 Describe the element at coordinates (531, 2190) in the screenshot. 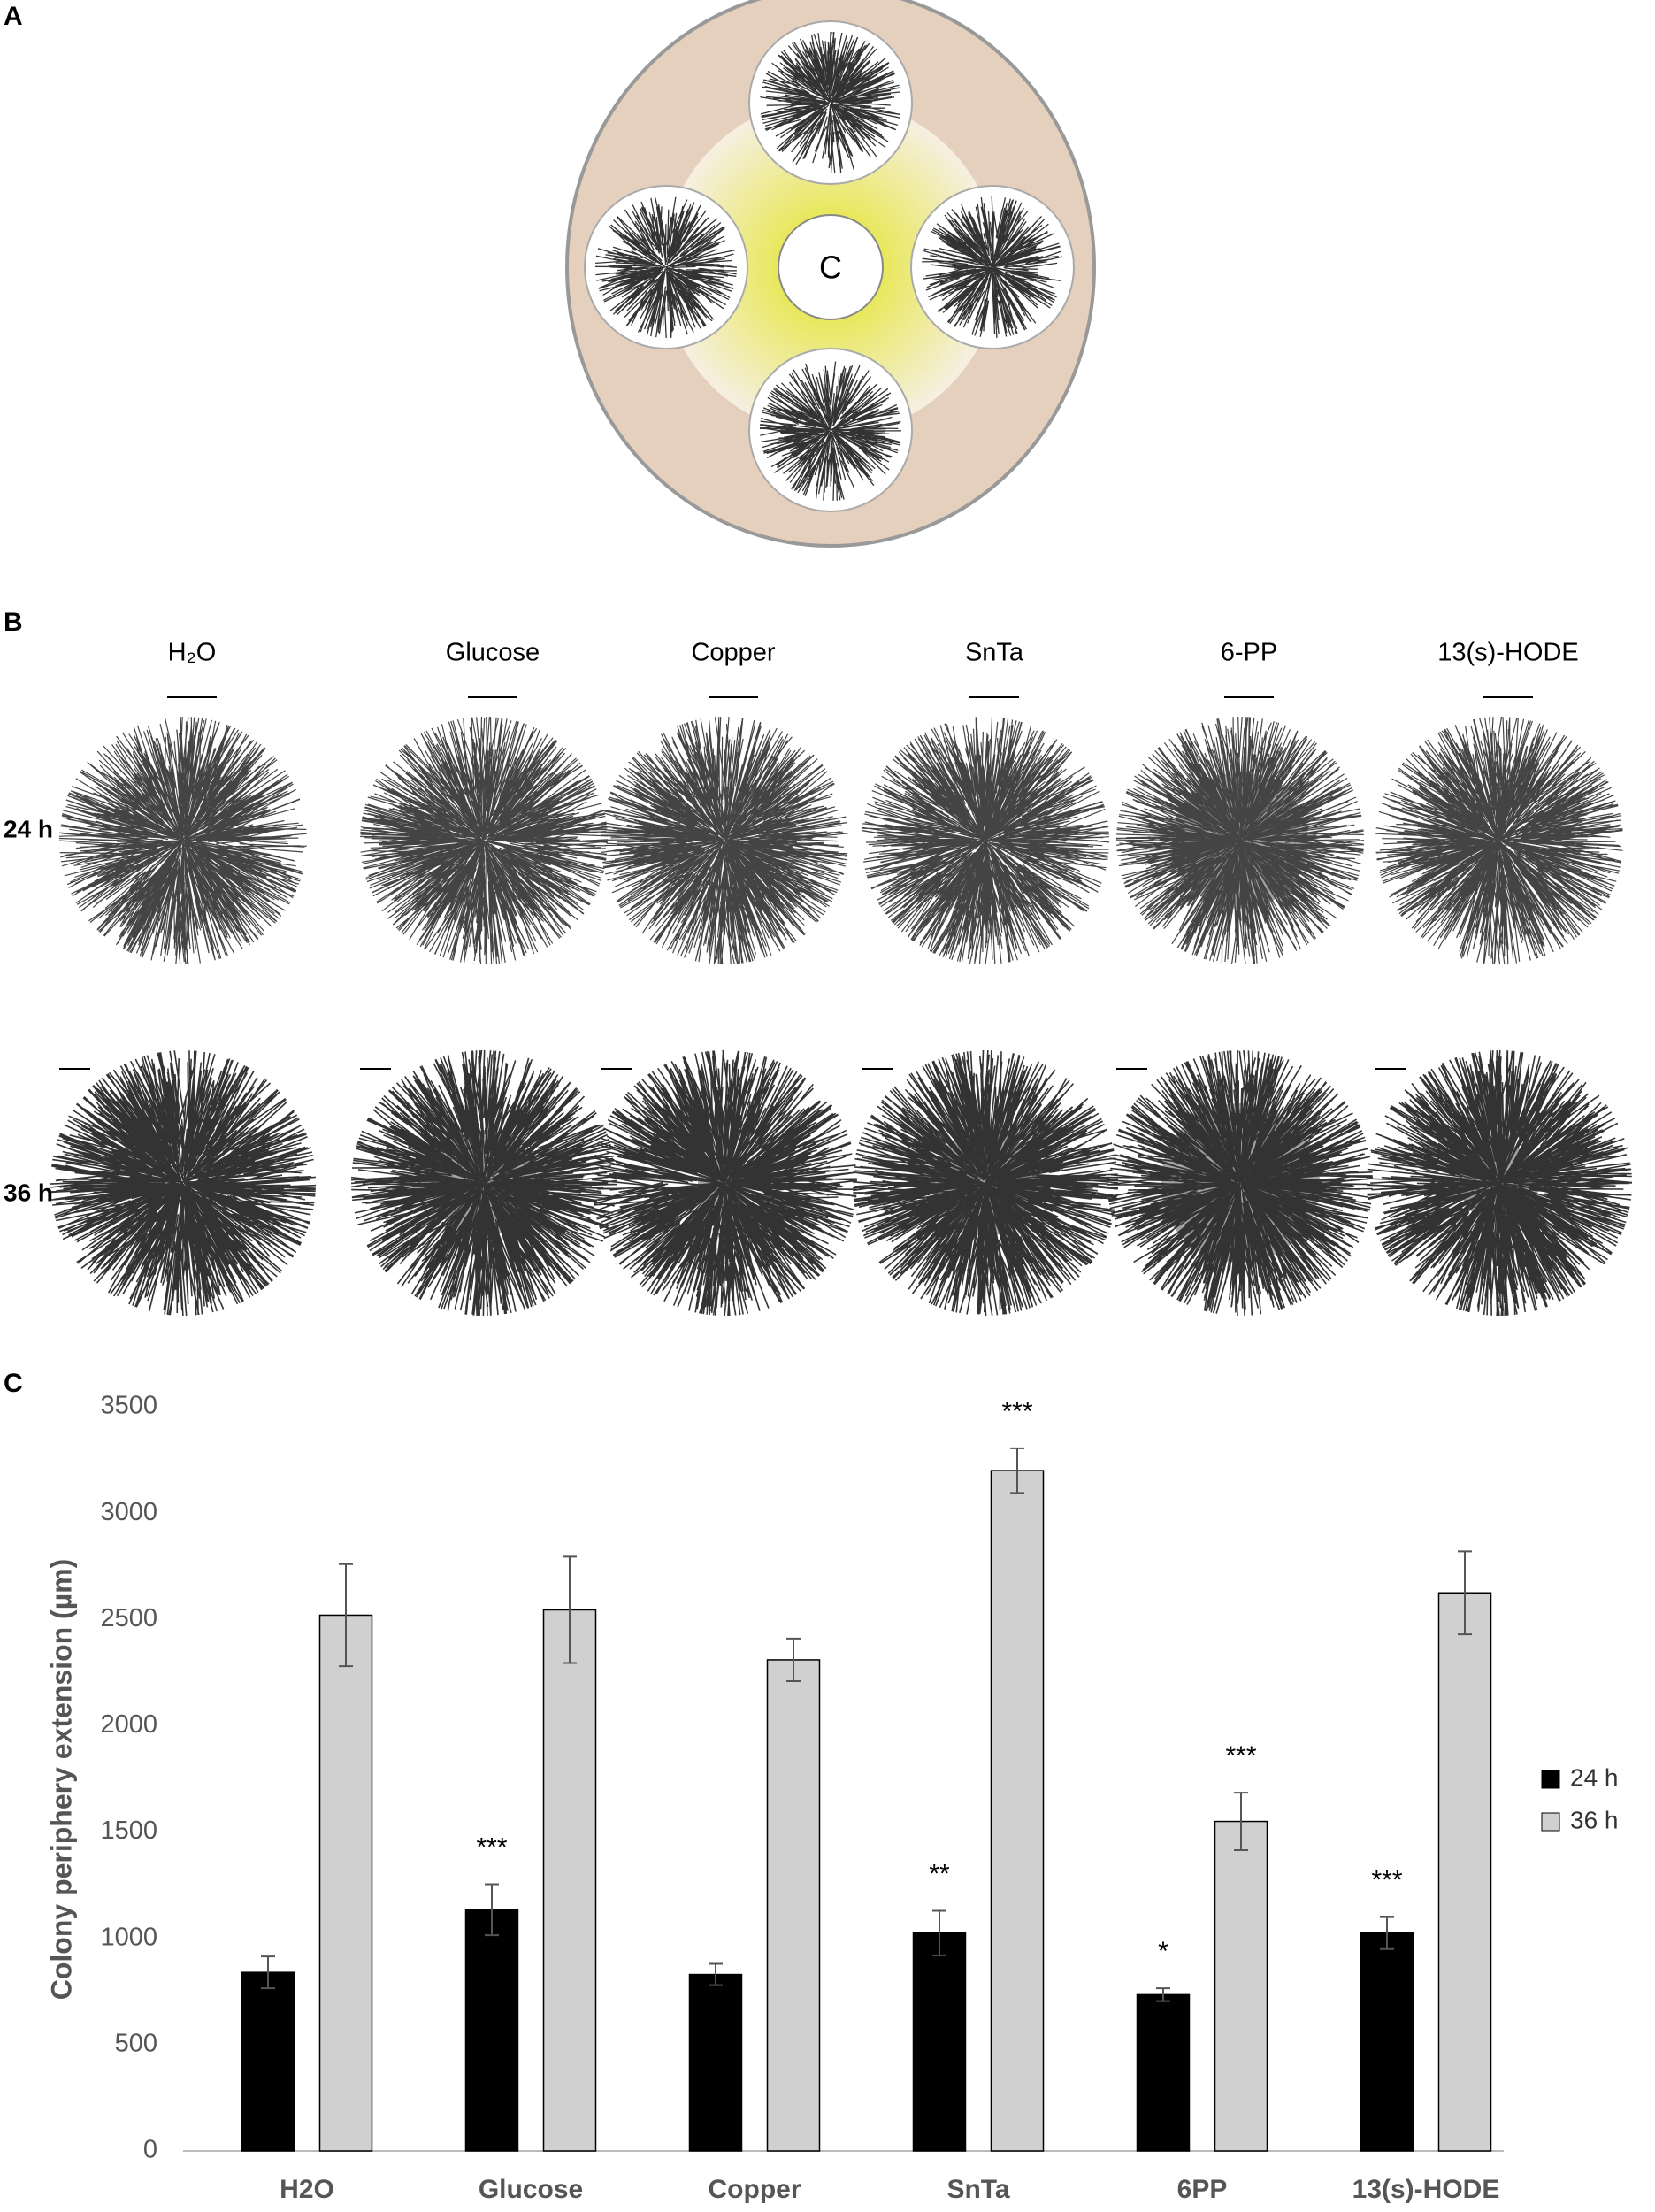

I see `x-tick-label: Glucose` at that location.